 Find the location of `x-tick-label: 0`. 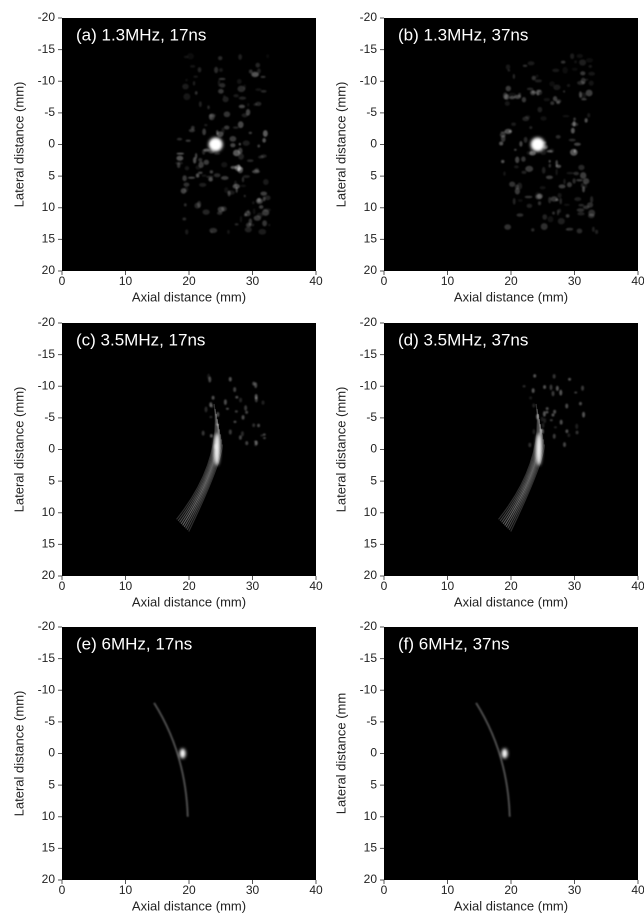

x-tick-label: 0 is located at coordinates (62, 281).